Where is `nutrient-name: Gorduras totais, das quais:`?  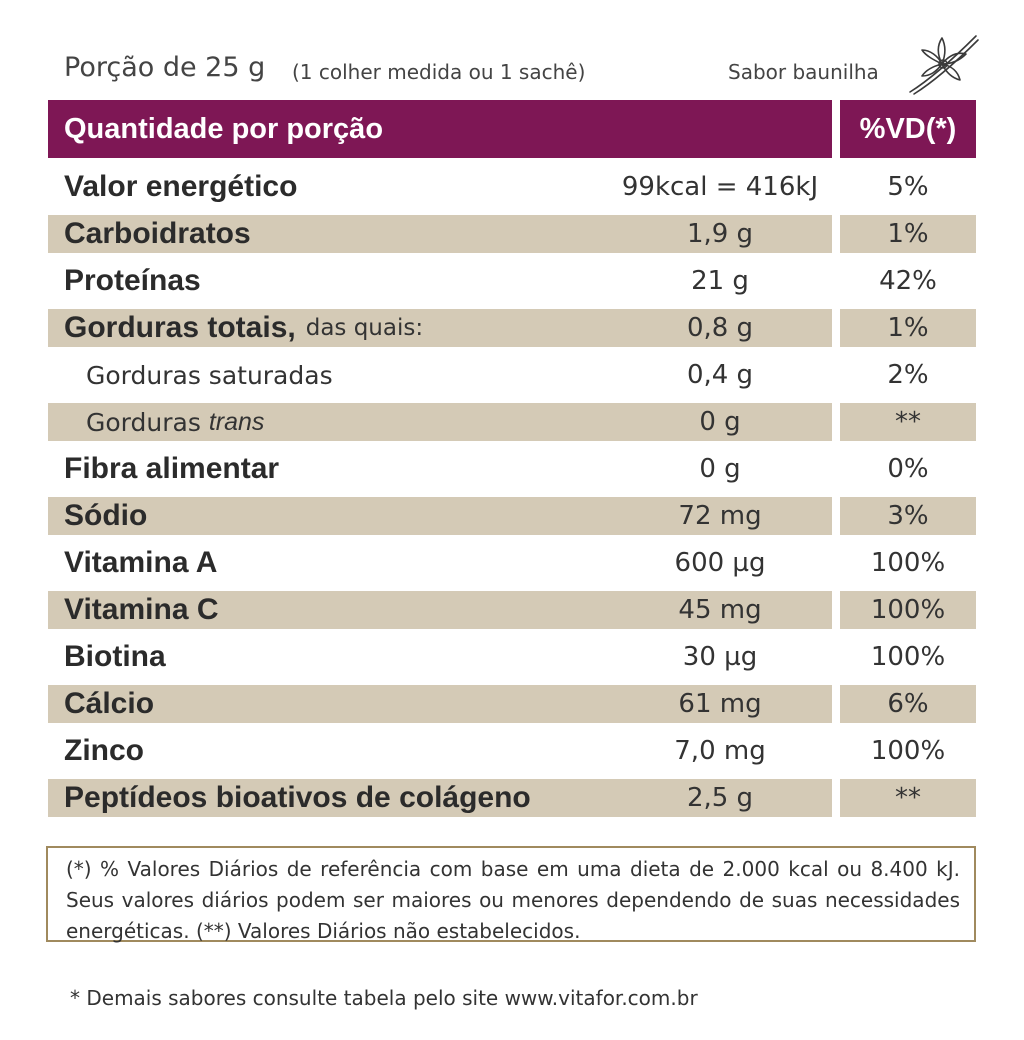 nutrient-name: Gorduras totais, das quais: is located at coordinates (328, 328).